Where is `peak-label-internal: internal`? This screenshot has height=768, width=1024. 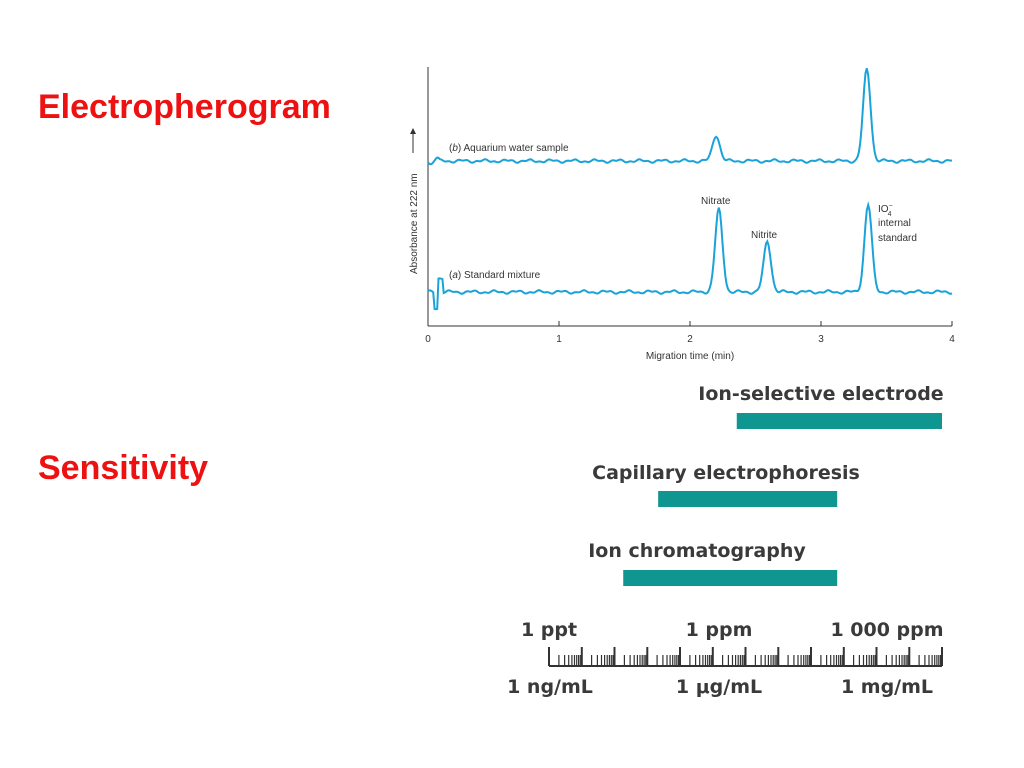 peak-label-internal: internal is located at coordinates (894, 223).